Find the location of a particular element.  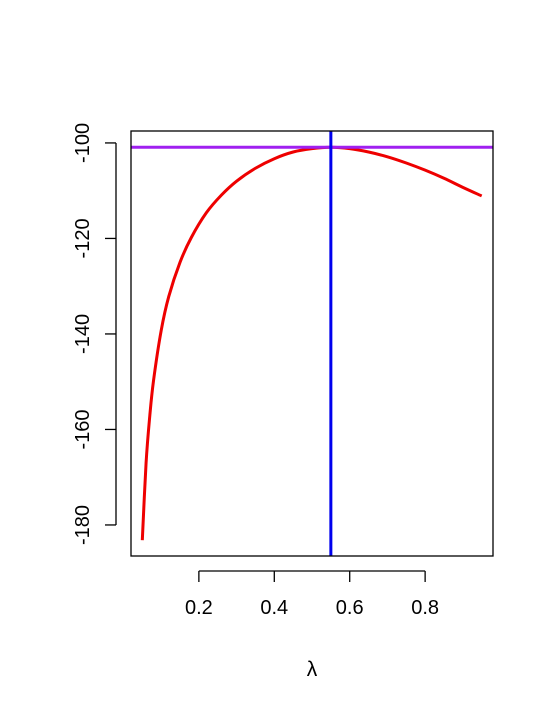

x-tick-label: 0.2 is located at coordinates (199, 608).